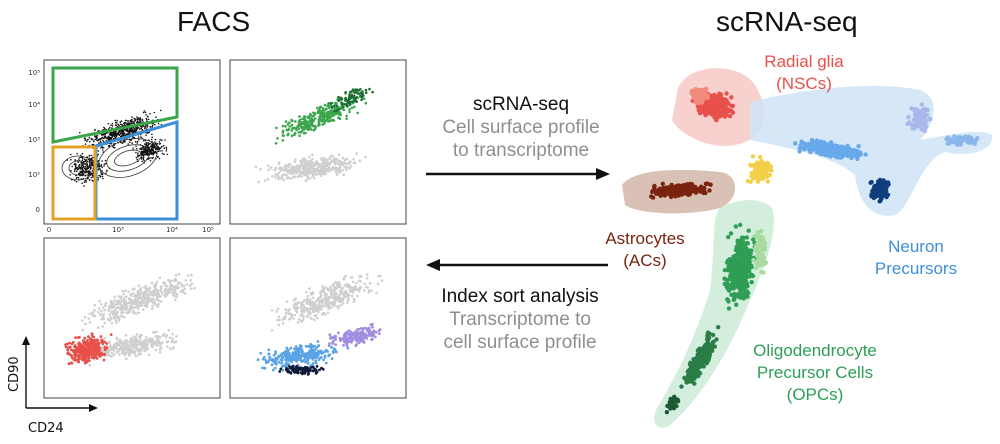 Image resolution: width=1000 pixels, height=444 pixels. I want to click on contour-lines, so click(109, 159).